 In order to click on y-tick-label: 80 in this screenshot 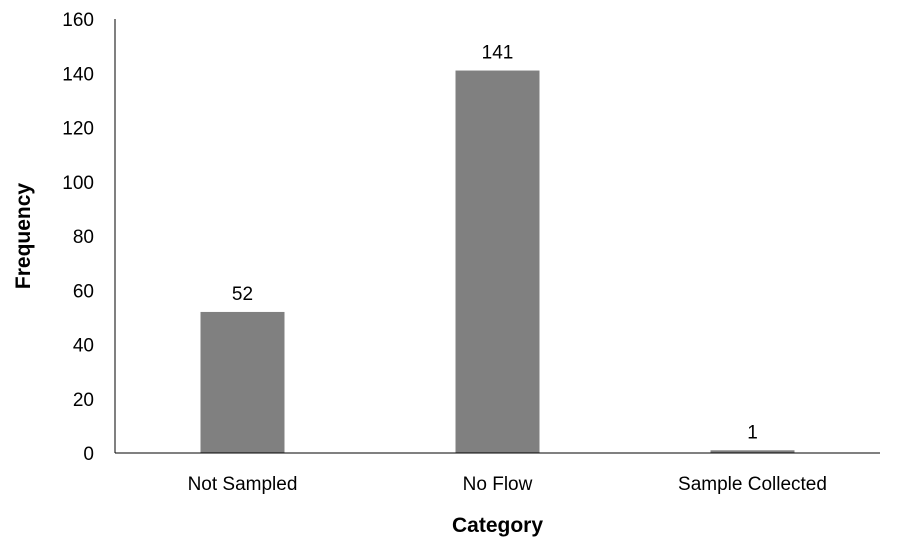, I will do `click(83, 237)`.